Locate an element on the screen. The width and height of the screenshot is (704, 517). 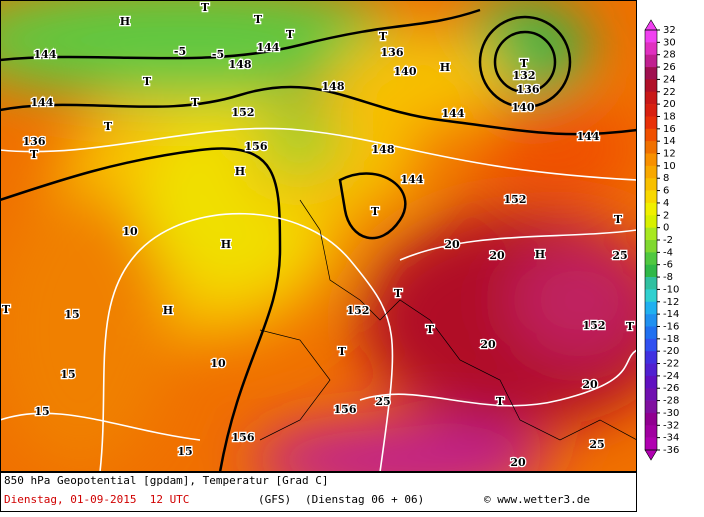
scale-label: -18 is located at coordinates (671, 339).